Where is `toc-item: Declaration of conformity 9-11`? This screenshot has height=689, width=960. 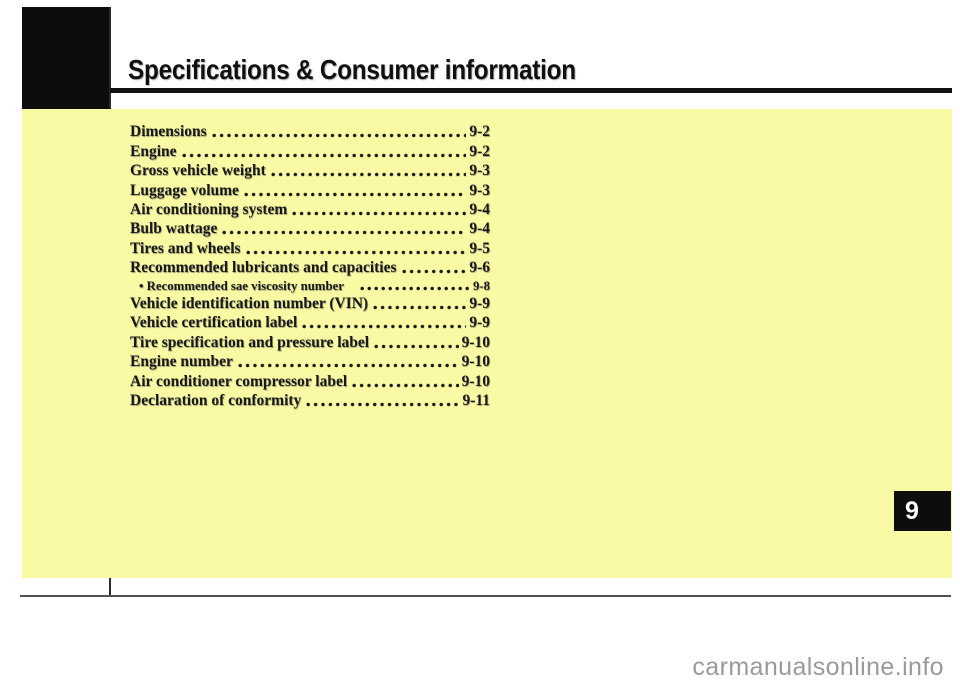 toc-item: Declaration of conformity 9-11 is located at coordinates (310, 400).